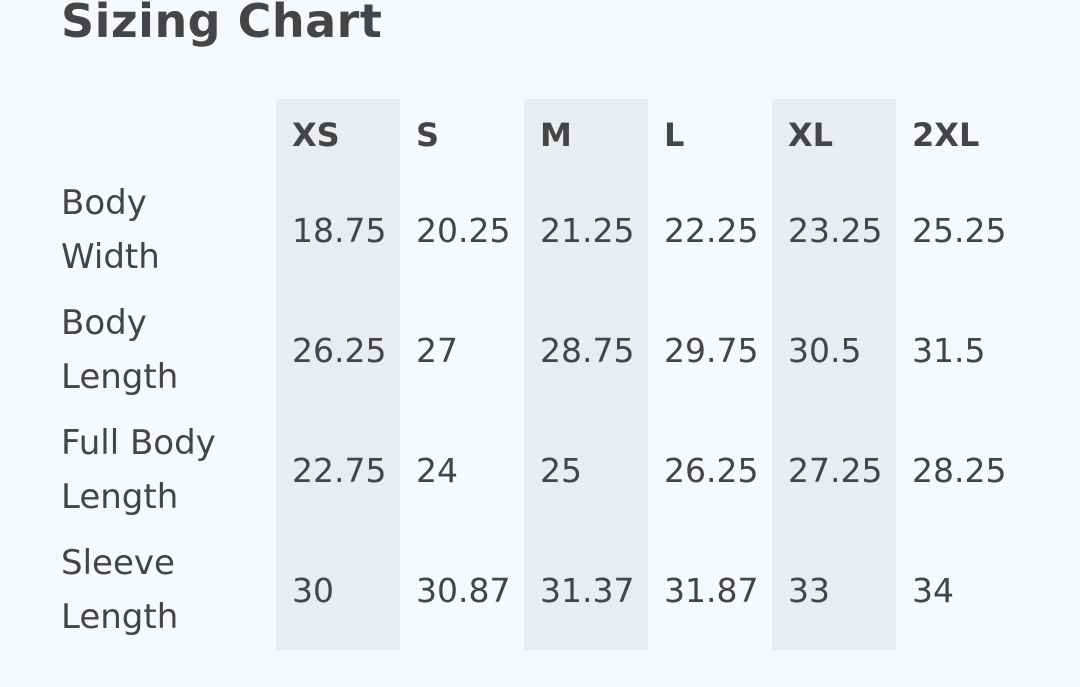  I want to click on row-label: Sleeve Length, so click(168, 590).